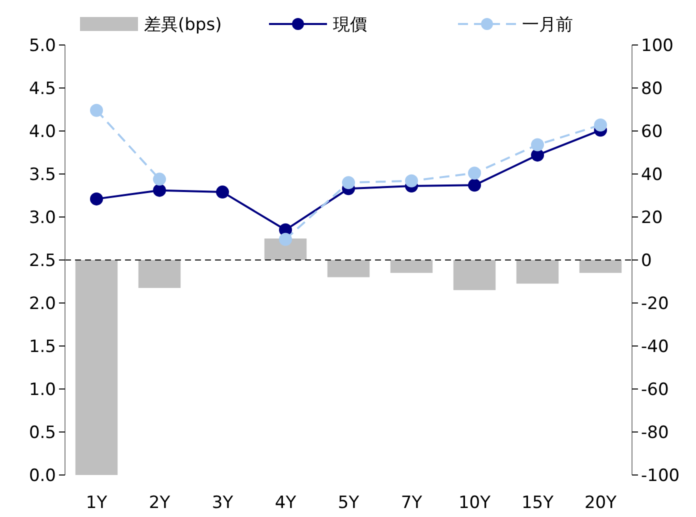 The width and height of the screenshot is (696, 517). What do you see at coordinates (655, 432) in the screenshot?
I see `y2-tick-label: -80` at bounding box center [655, 432].